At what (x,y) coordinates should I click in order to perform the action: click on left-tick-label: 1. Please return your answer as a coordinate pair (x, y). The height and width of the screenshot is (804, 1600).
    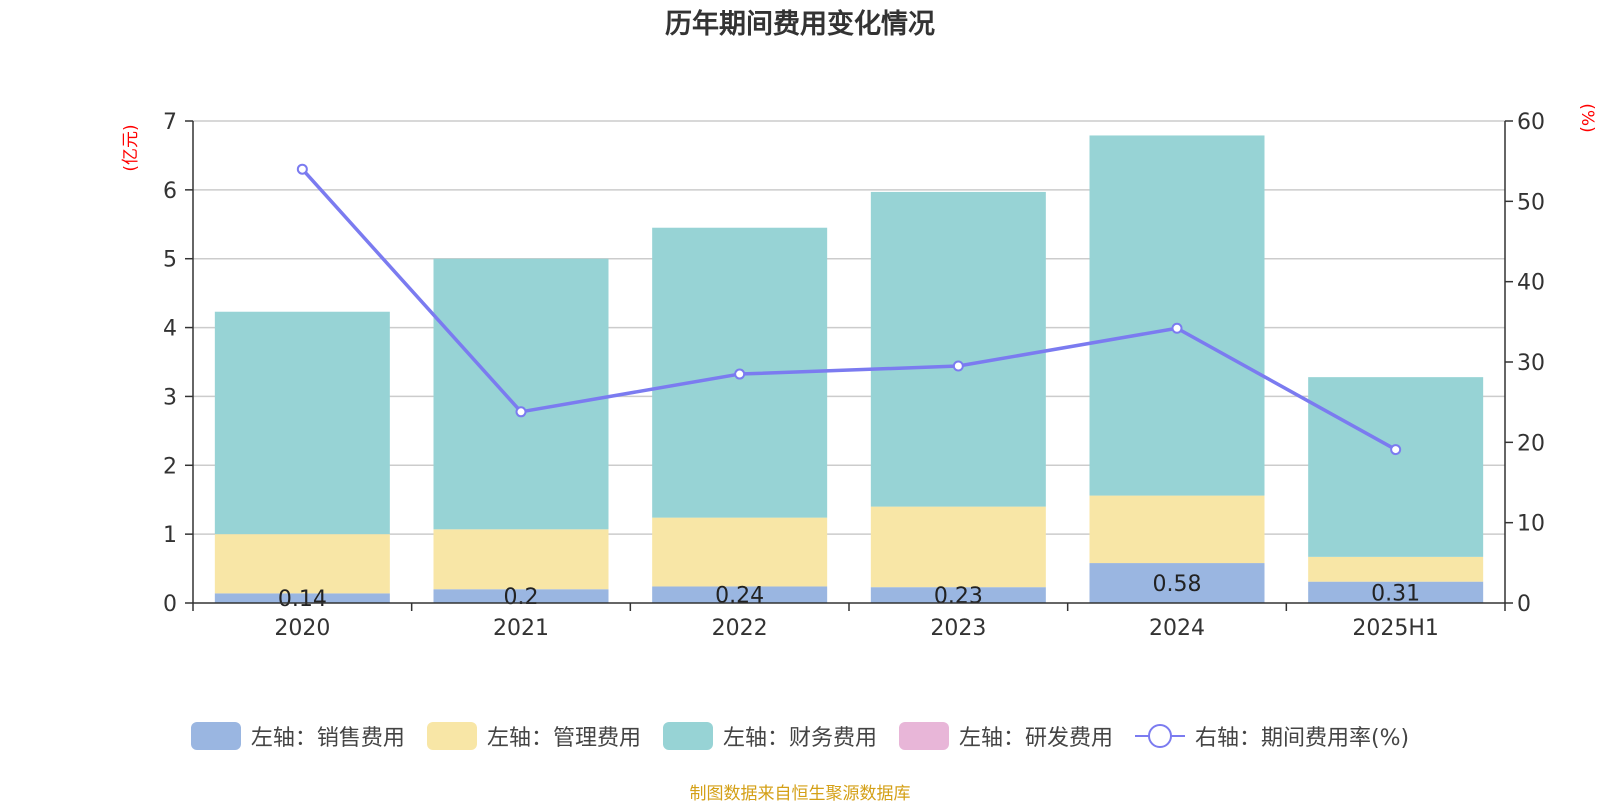
    Looking at the image, I should click on (170, 535).